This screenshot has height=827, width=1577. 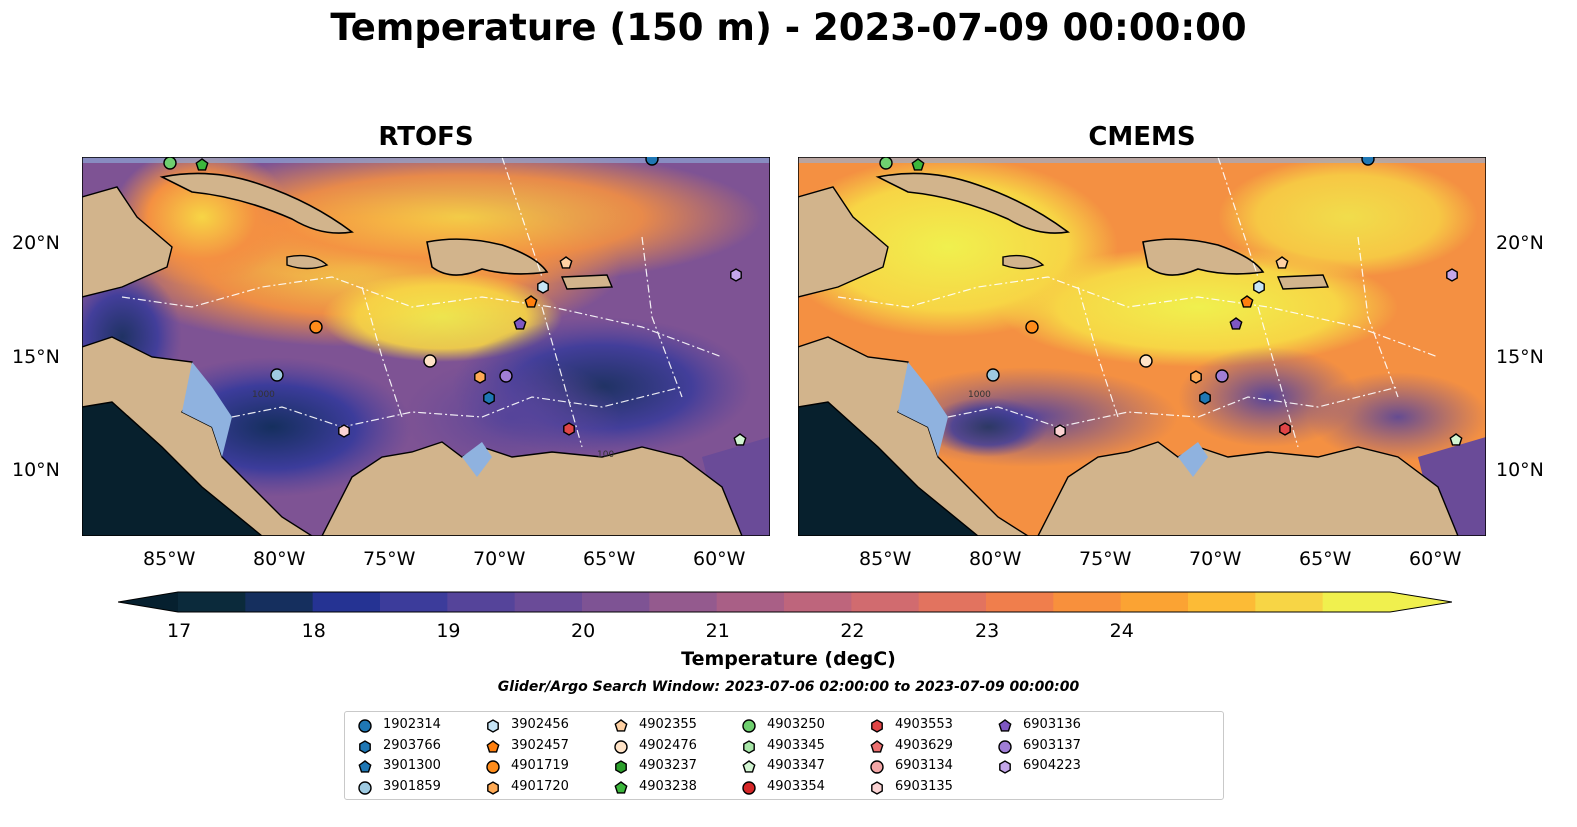 What do you see at coordinates (668, 786) in the screenshot?
I see `legend-label: 4903238` at bounding box center [668, 786].